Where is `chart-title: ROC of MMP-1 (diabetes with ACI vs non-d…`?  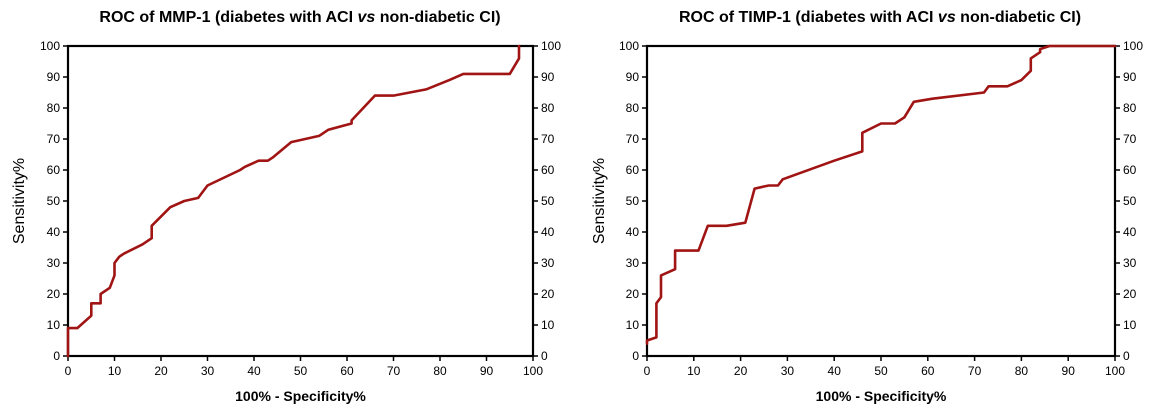
chart-title: ROC of MMP-1 (diabetes with ACI vs non-d… is located at coordinates (299, 17).